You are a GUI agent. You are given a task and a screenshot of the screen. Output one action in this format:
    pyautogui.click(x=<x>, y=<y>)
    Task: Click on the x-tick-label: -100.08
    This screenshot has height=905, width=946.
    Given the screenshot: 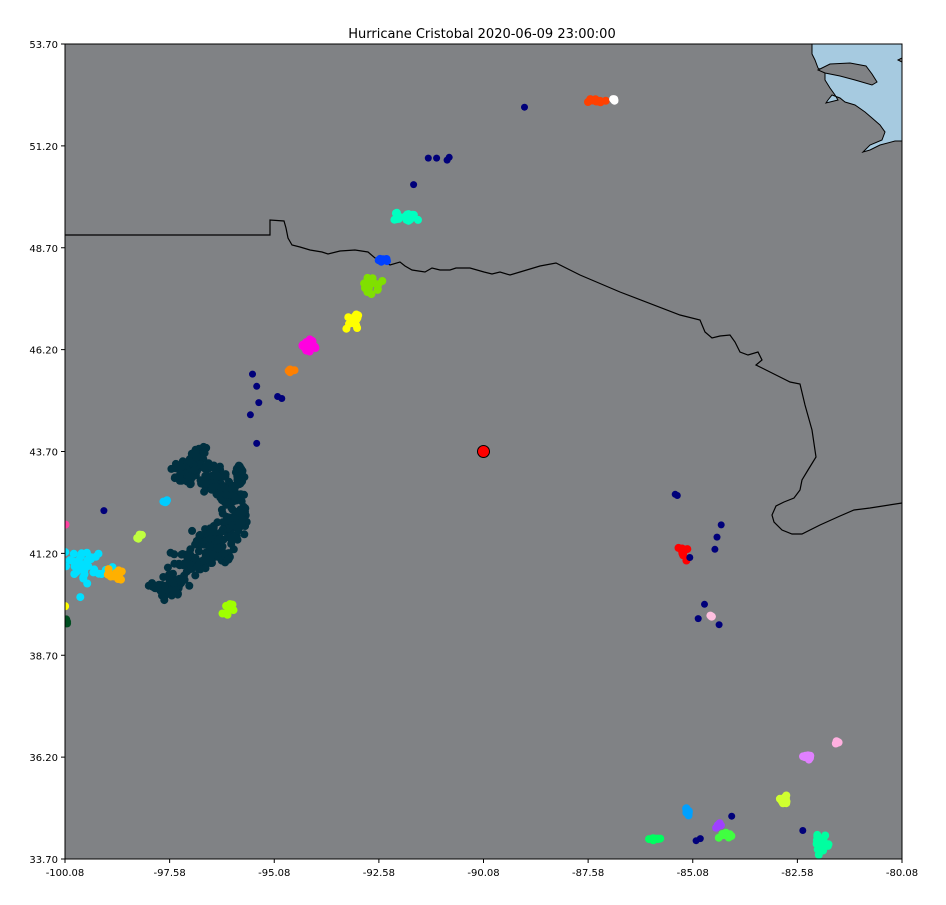 What is the action you would take?
    pyautogui.click(x=65, y=873)
    